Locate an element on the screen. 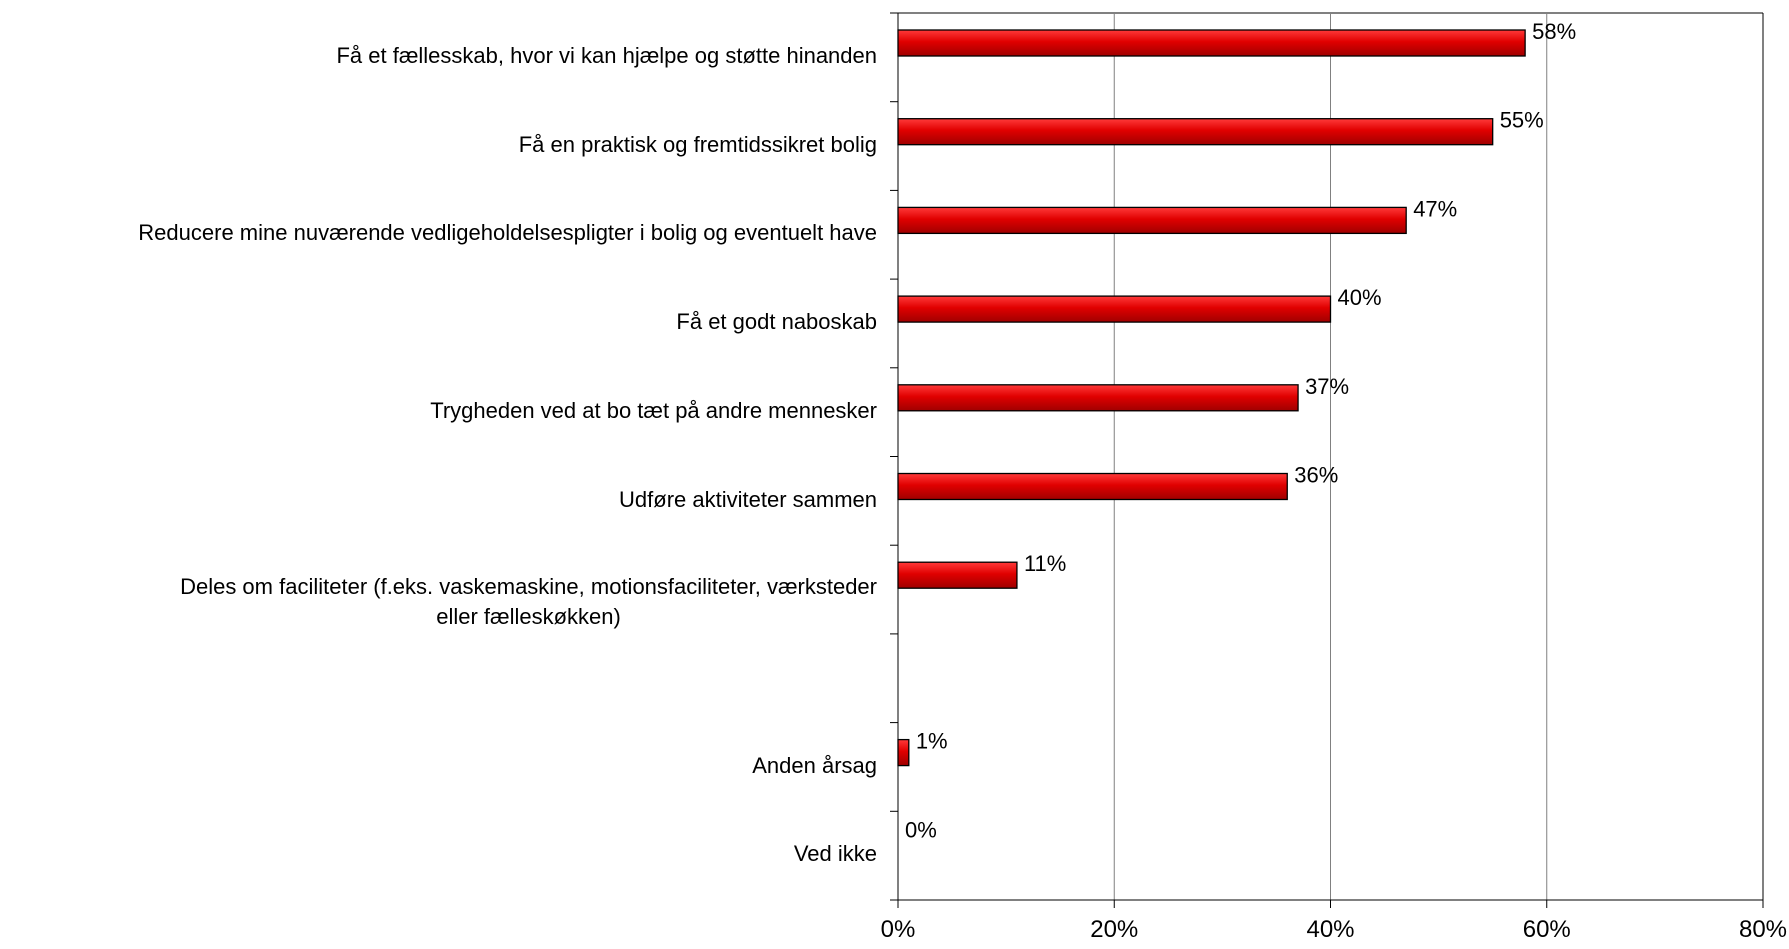 The image size is (1789, 949). x-tick-label-0: 0% is located at coordinates (898, 929).